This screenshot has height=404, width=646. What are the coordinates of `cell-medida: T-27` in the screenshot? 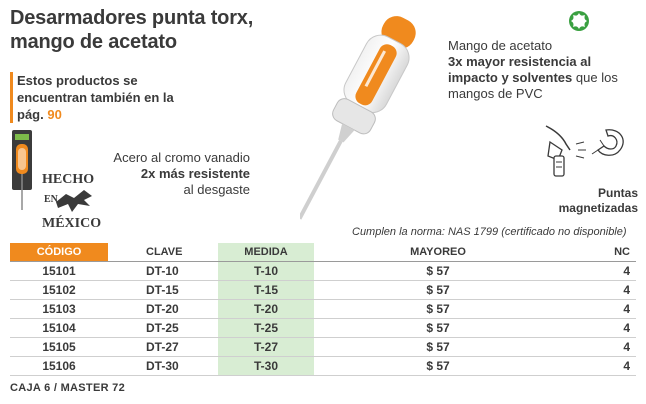 It's located at (266, 347).